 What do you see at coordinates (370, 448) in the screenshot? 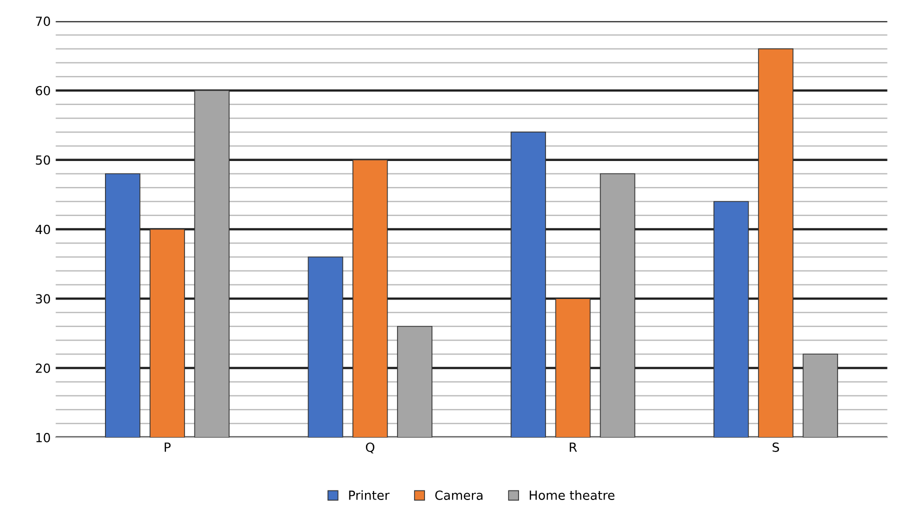
I see `x-tick-label: Q` at bounding box center [370, 448].